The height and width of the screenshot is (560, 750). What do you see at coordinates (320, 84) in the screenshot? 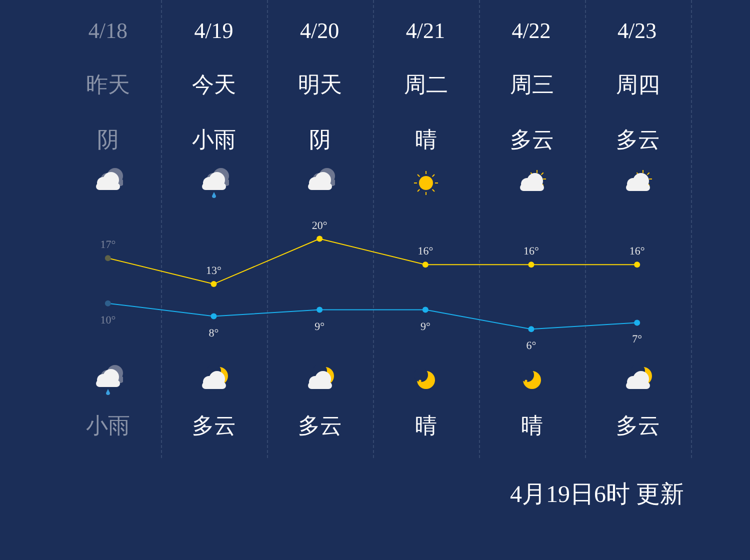
I see `text: 明天` at bounding box center [320, 84].